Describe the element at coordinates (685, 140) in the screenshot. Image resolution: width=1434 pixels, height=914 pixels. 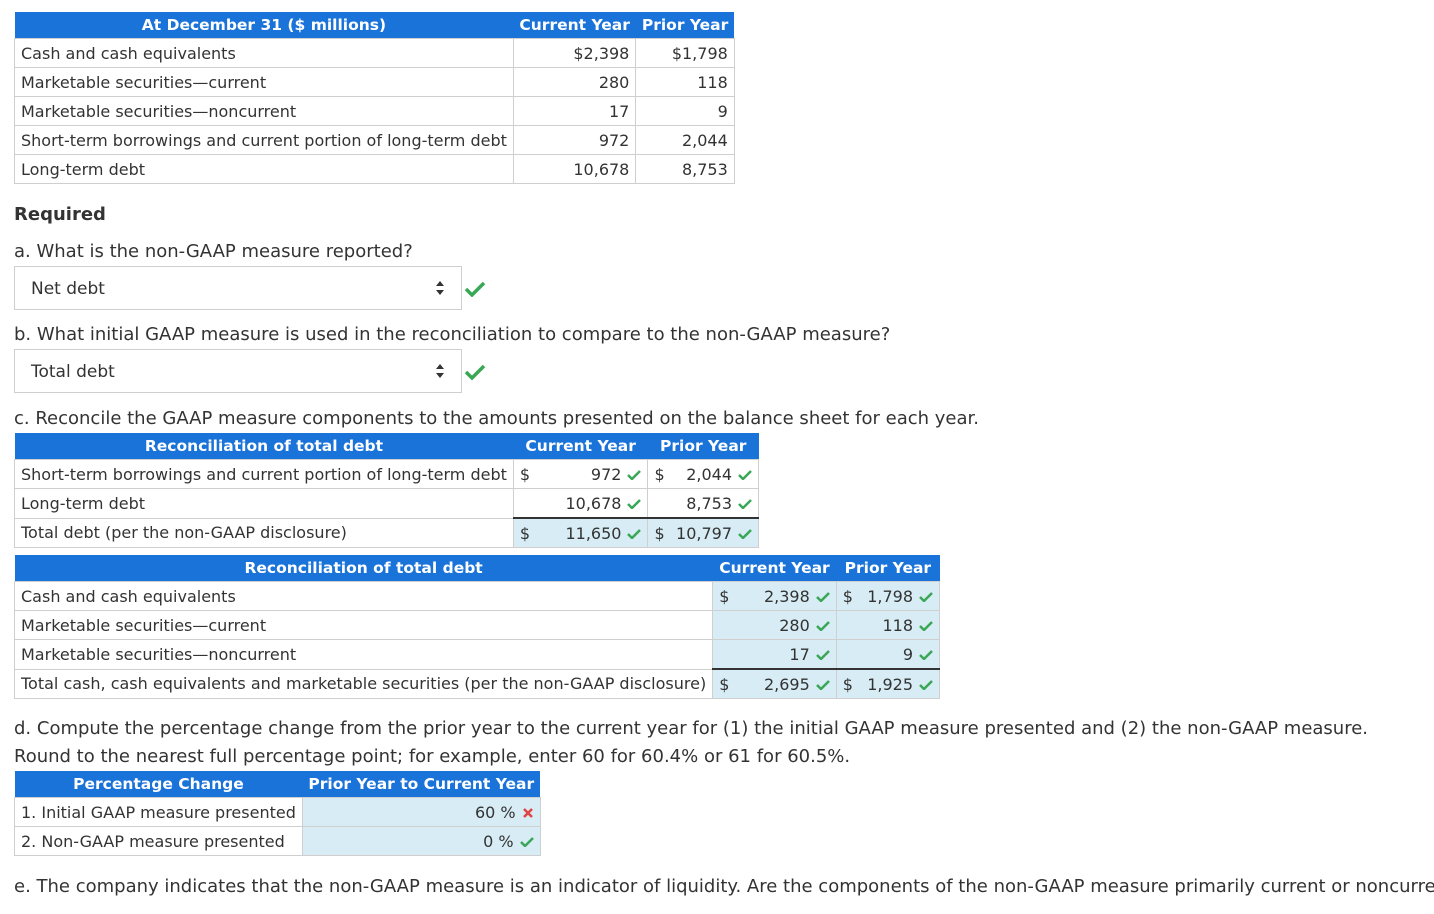
I see `prior-year-value: 2,044` at that location.